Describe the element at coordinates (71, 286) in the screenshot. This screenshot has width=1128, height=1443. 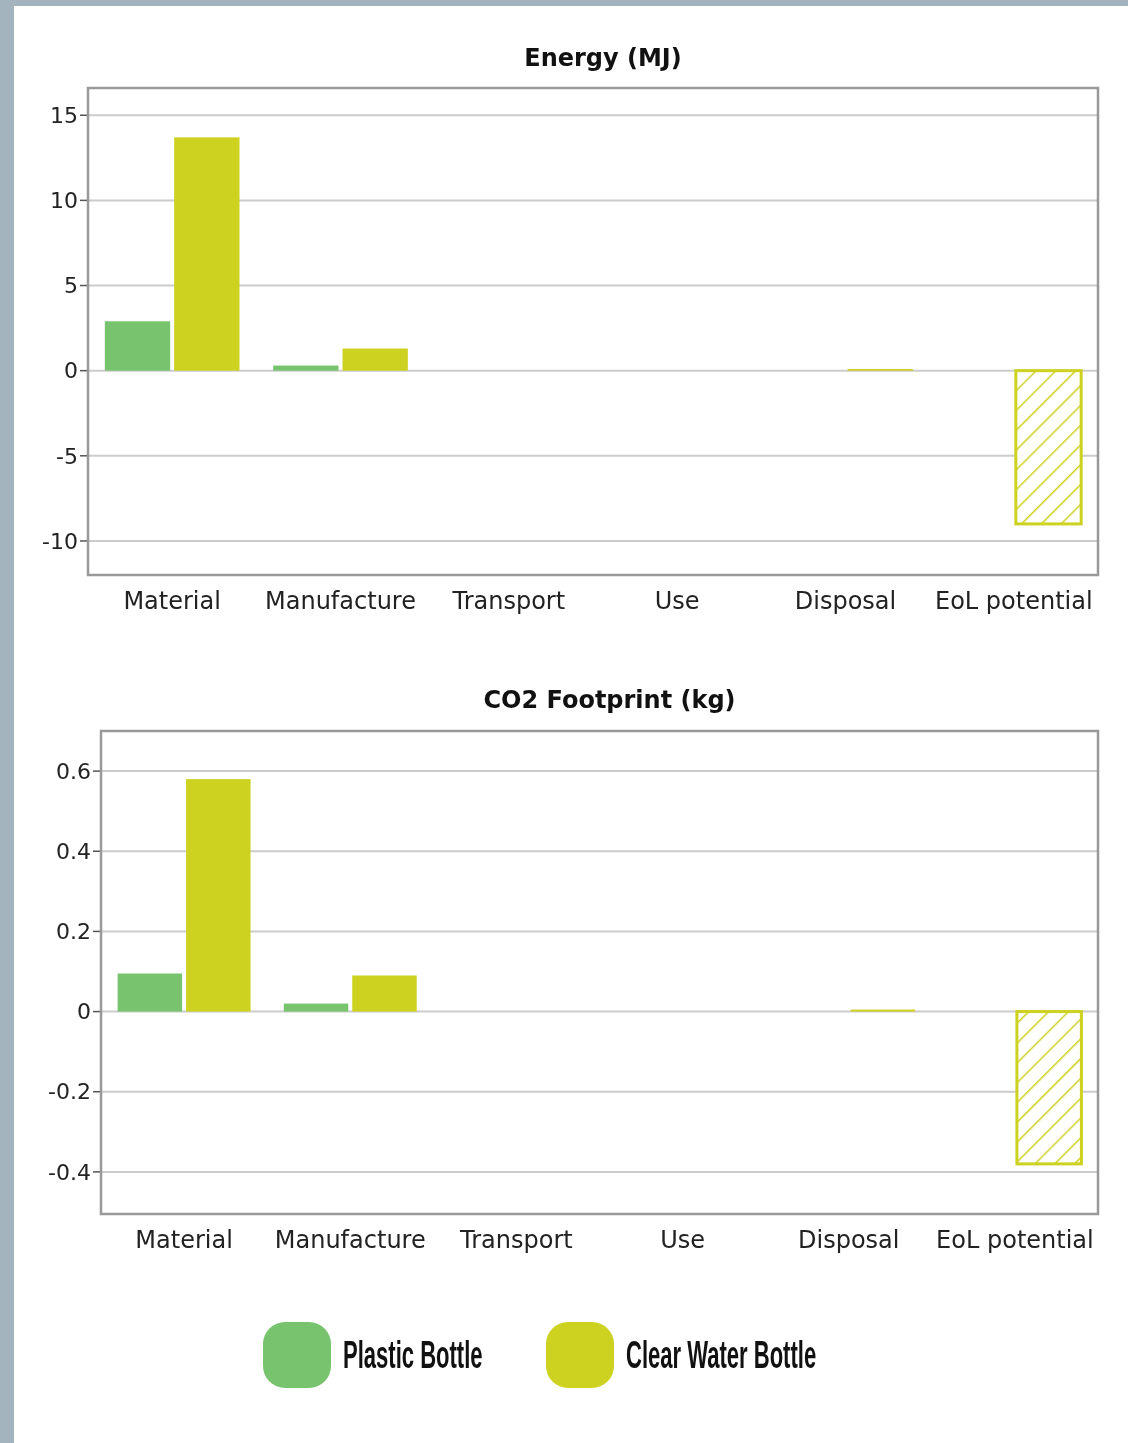
I see `y-tick-label: 5` at that location.